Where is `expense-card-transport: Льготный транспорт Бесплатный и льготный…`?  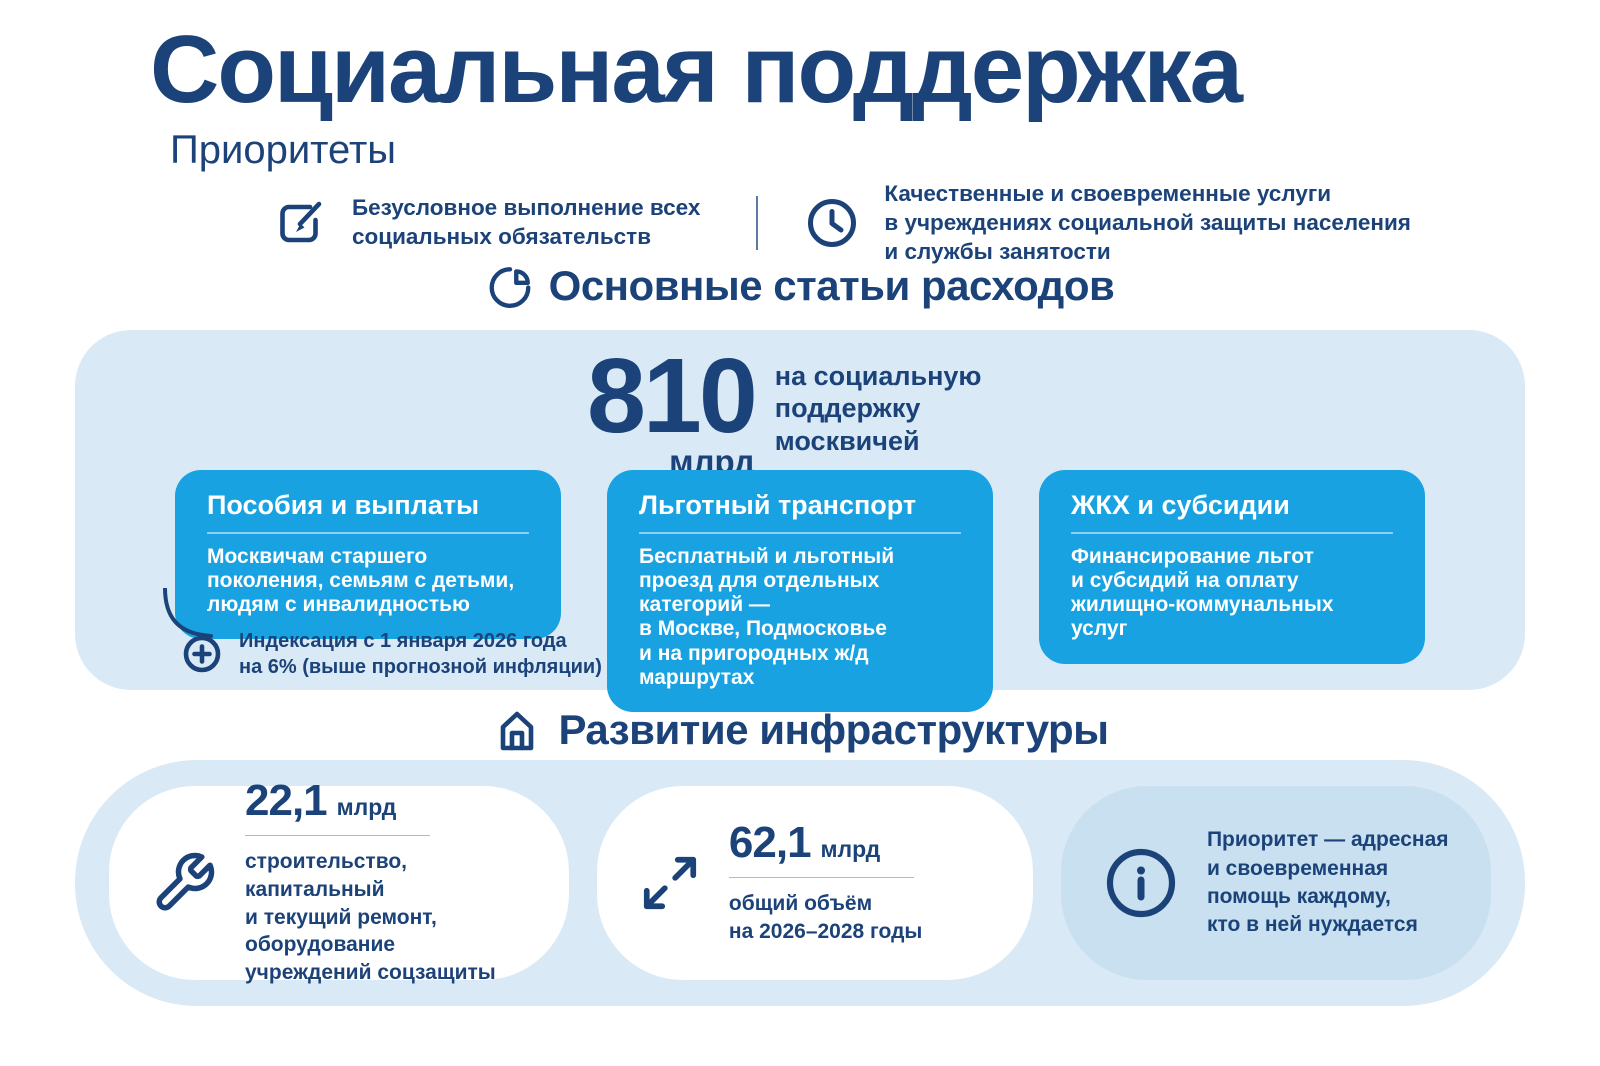 expense-card-transport: Льготный транспорт Бесплатный и льготный… is located at coordinates (800, 591).